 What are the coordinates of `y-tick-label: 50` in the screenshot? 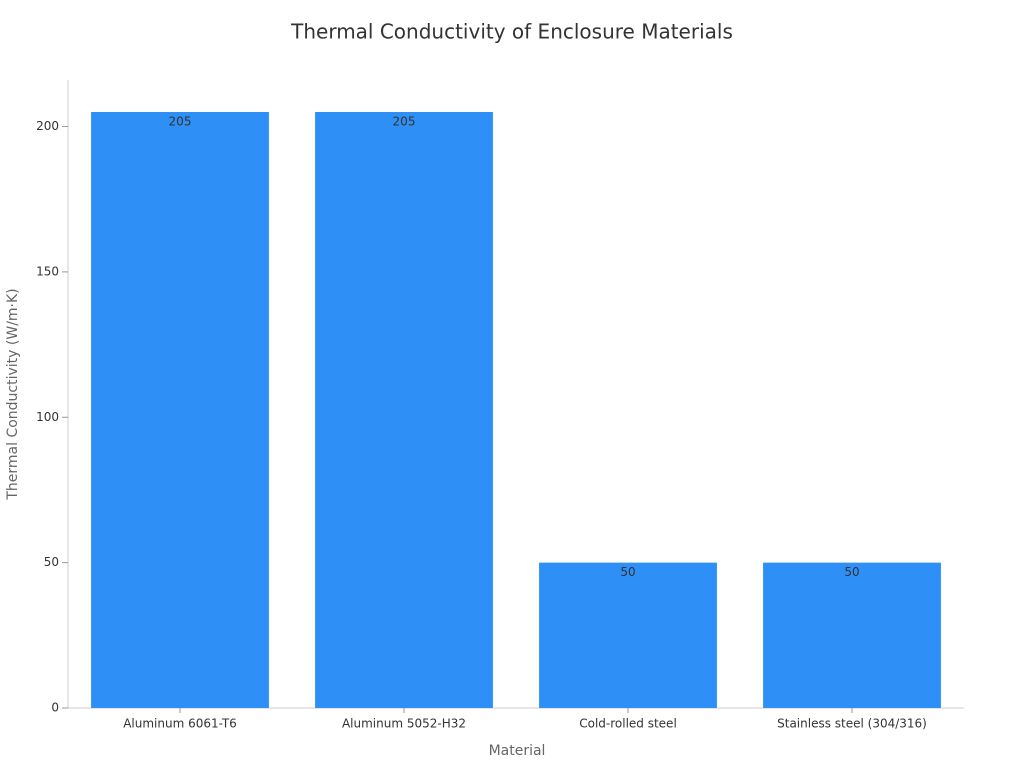 It's located at (51, 562).